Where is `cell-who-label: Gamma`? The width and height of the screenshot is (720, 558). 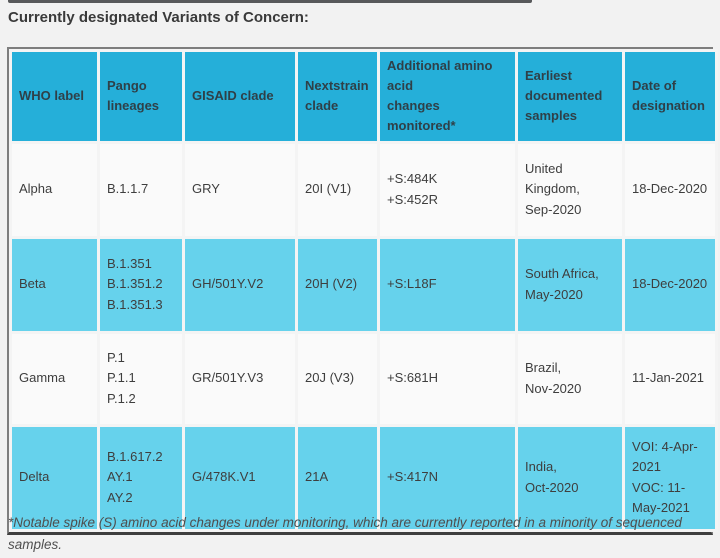 cell-who-label: Gamma is located at coordinates (54, 378).